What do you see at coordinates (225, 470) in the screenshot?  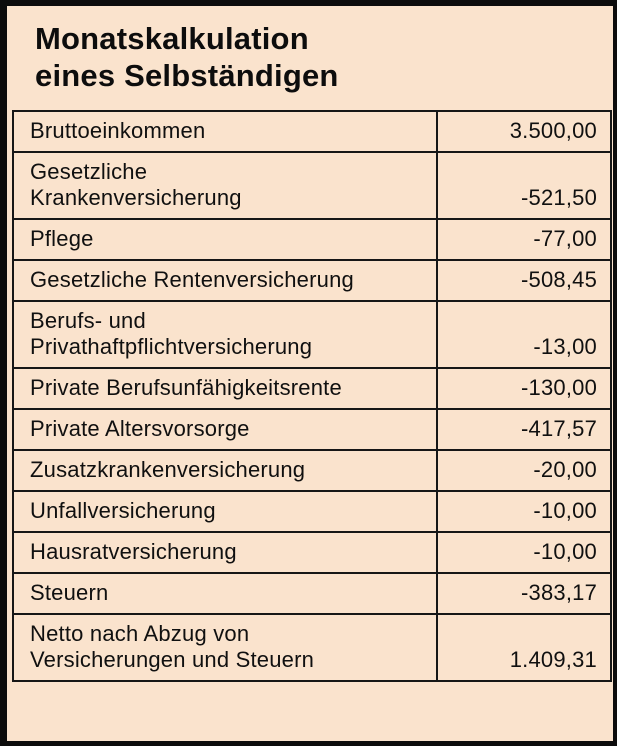 I see `row-label: Zusatzkrankenversicherung` at bounding box center [225, 470].